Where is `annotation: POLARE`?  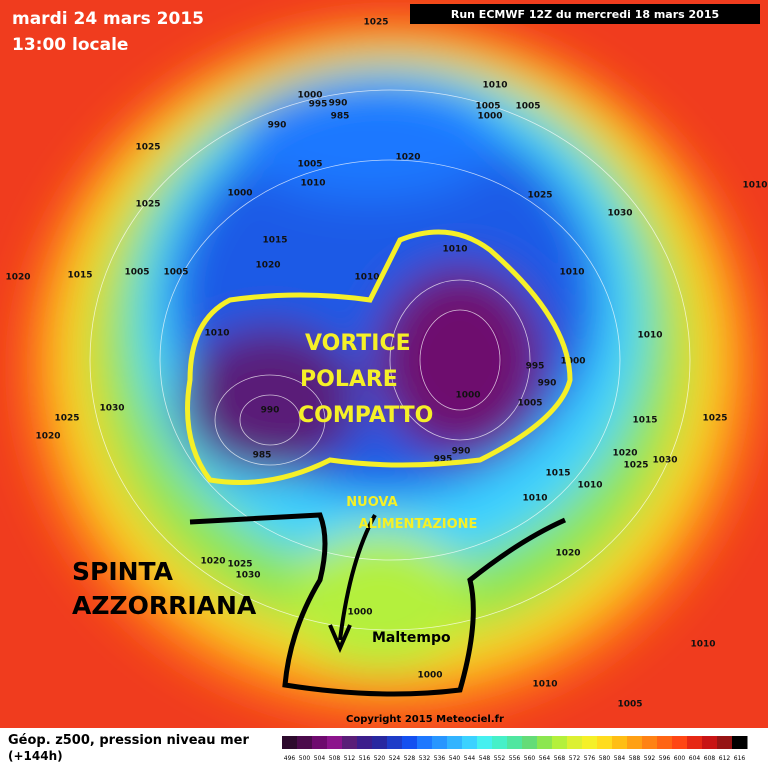
annotation: POLARE is located at coordinates (349, 379).